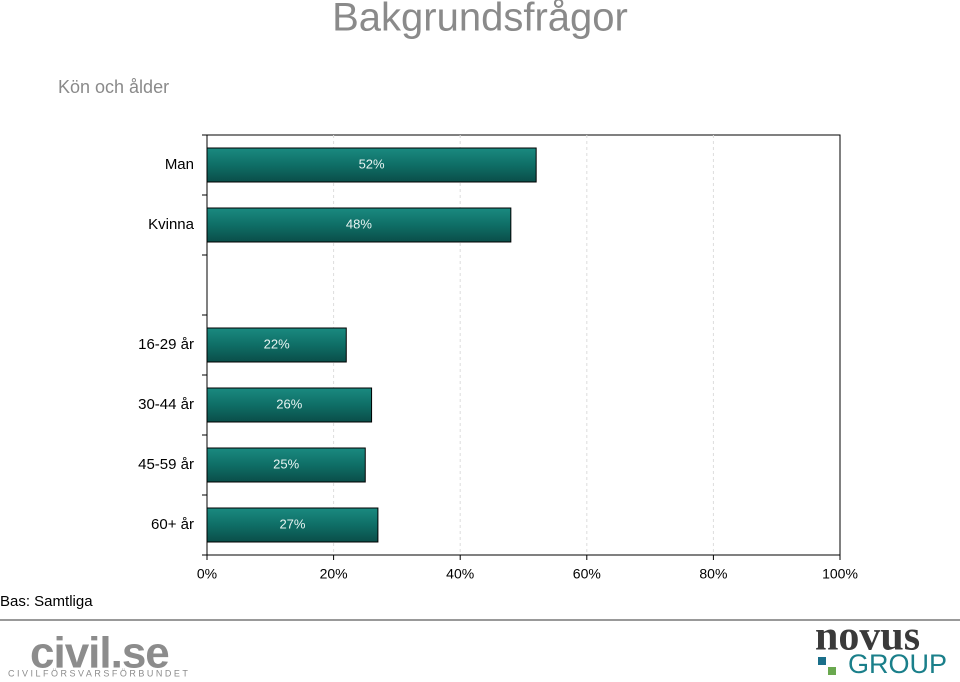 The image size is (960, 682). Describe the element at coordinates (46, 601) in the screenshot. I see `note: Bas: Samtliga` at that location.